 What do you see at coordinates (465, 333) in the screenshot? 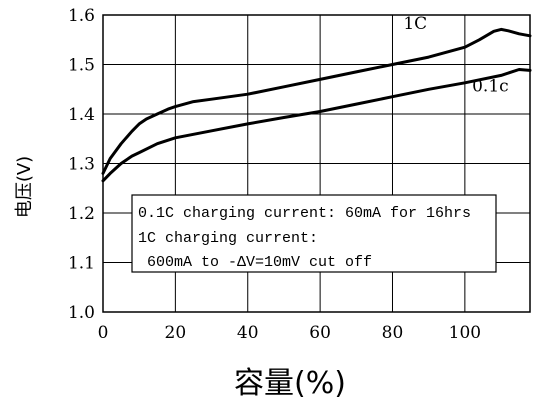
I see `x-tick-label: 100` at bounding box center [465, 333].